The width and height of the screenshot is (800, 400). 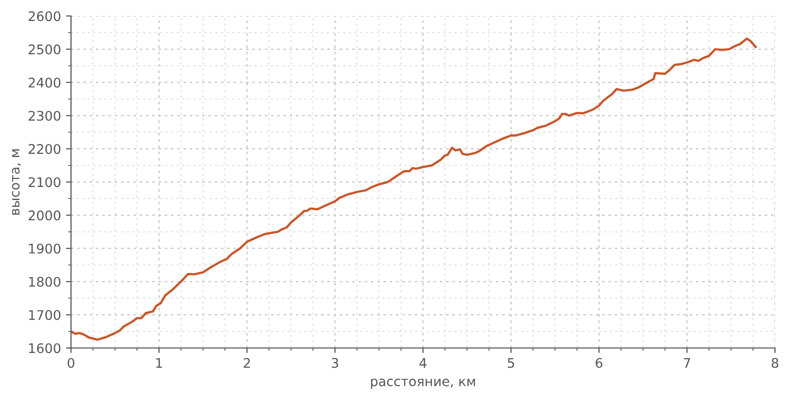 What do you see at coordinates (71, 363) in the screenshot?
I see `x-tick-label: 0` at bounding box center [71, 363].